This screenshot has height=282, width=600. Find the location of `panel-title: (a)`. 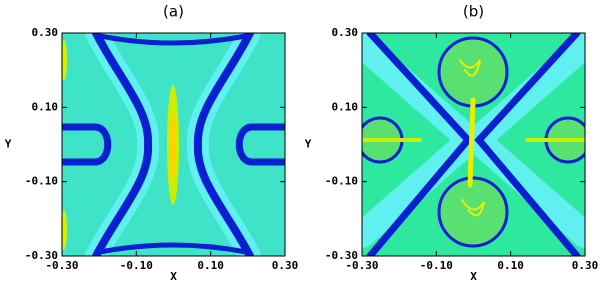

panel-title: (a) is located at coordinates (173, 12).